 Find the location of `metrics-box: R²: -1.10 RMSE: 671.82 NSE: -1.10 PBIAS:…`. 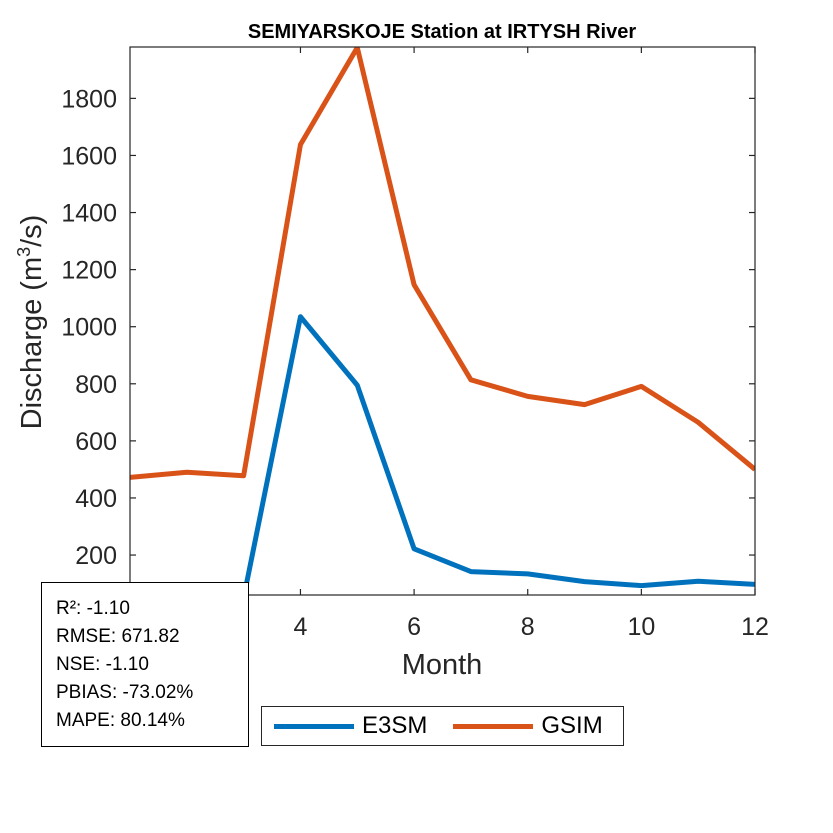

metrics-box: R²: -1.10 RMSE: 671.82 NSE: -1.10 PBIAS:… is located at coordinates (145, 664).